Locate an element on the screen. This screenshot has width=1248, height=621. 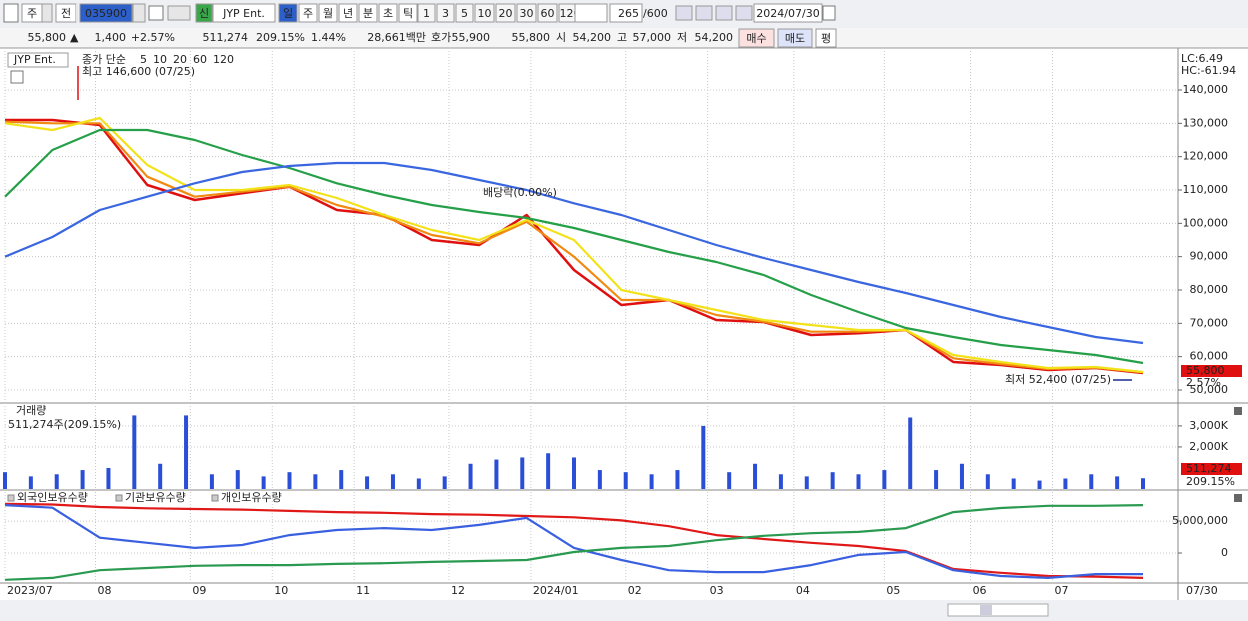
menu-icon is located at coordinates (11, 13).